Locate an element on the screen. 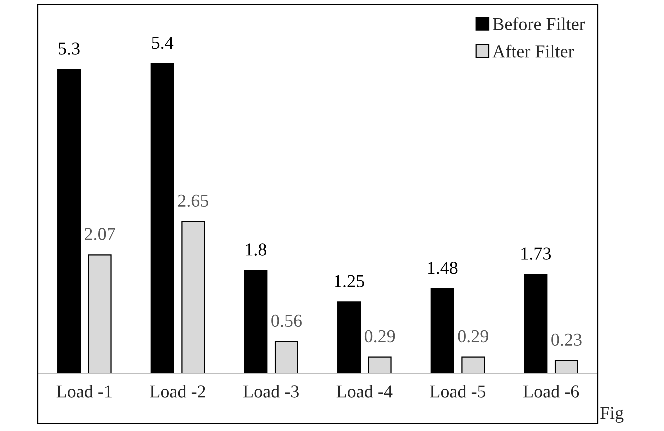  legend-label: Before Filter is located at coordinates (539, 24).